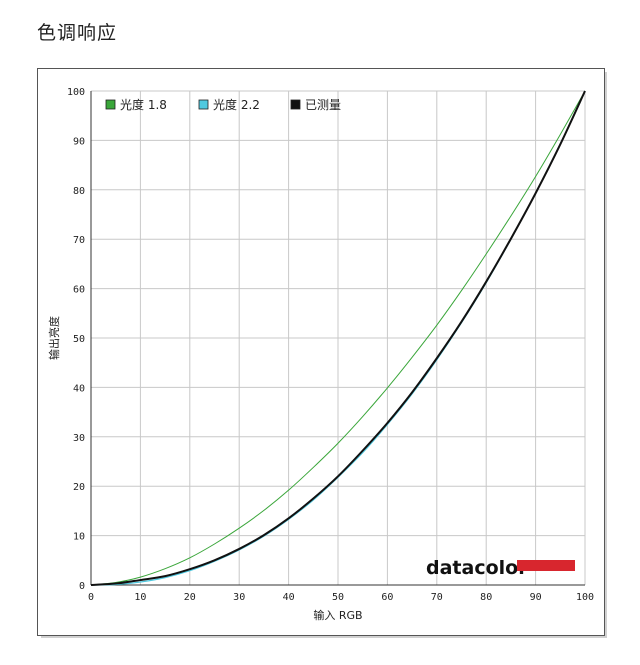 This screenshot has width=640, height=665. What do you see at coordinates (79, 537) in the screenshot?
I see `y-tick-label: 10` at bounding box center [79, 537].